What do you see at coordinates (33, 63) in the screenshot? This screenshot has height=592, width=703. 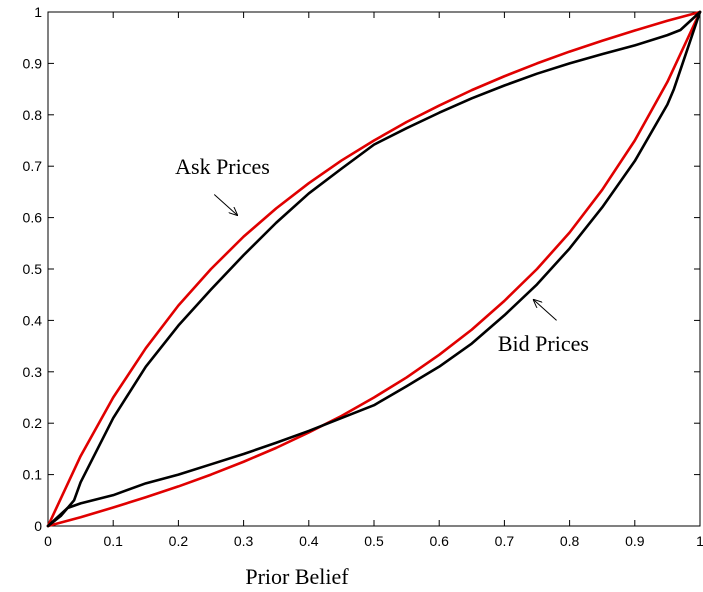 I see `y-tick-label: 0.9` at bounding box center [33, 63].